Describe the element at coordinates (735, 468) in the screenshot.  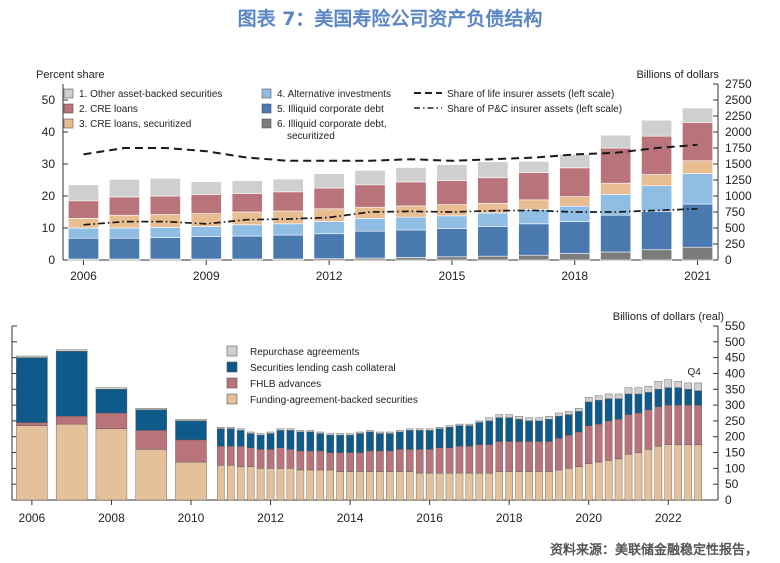
I see `bottom-right-tick-label: 100` at that location.